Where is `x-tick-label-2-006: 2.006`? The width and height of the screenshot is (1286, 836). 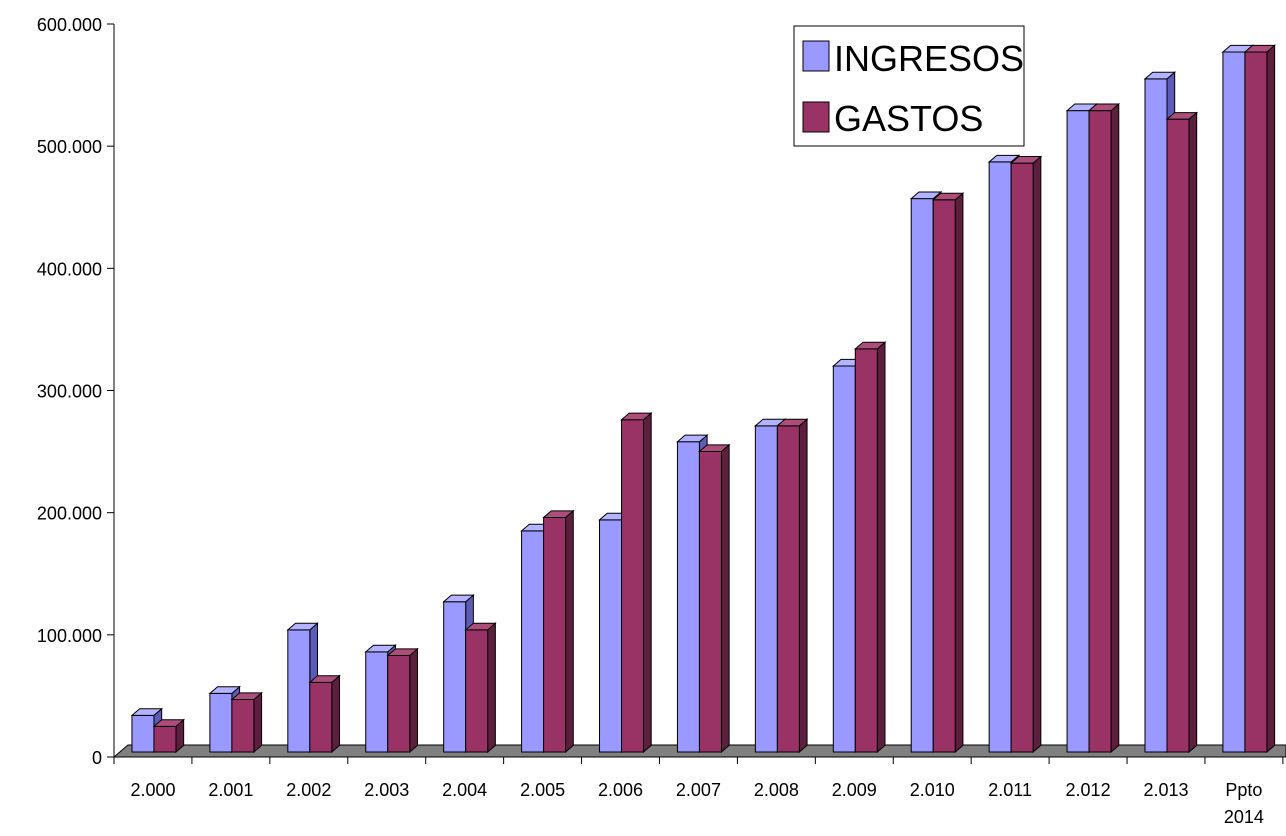
x-tick-label-2-006: 2.006 is located at coordinates (620, 790).